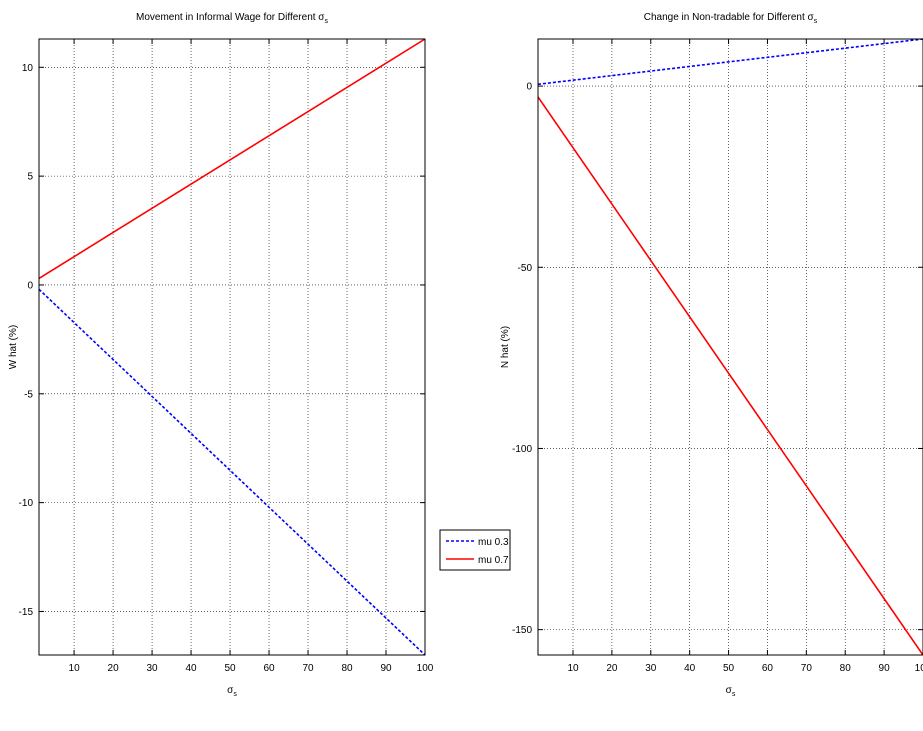  I want to click on legend: mu 0.3 mu 0.7, so click(475, 550).